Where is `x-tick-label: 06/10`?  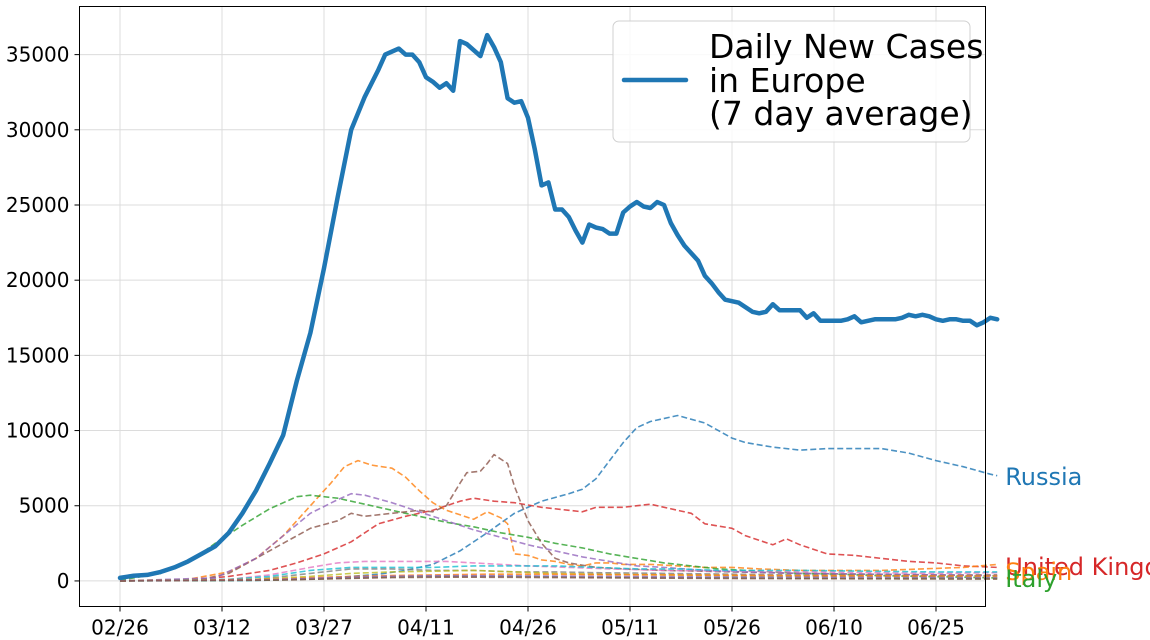
x-tick-label: 06/10 is located at coordinates (834, 628).